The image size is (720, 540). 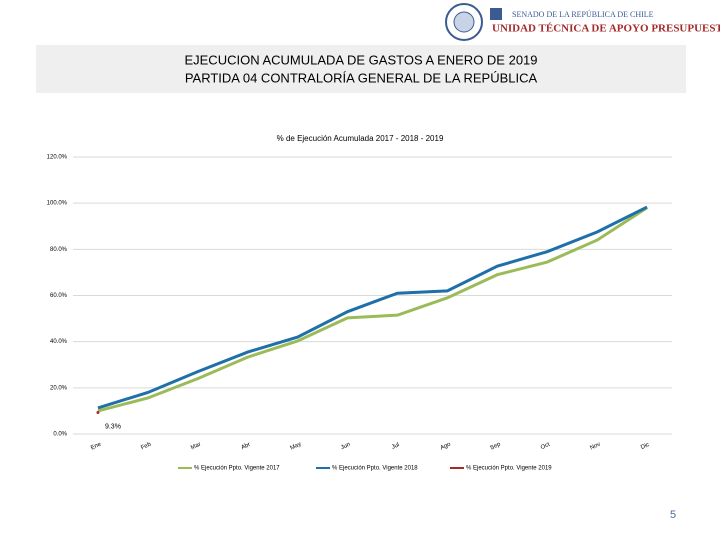 What do you see at coordinates (59, 342) in the screenshot?
I see `y-tick-label: 40.0%` at bounding box center [59, 342].